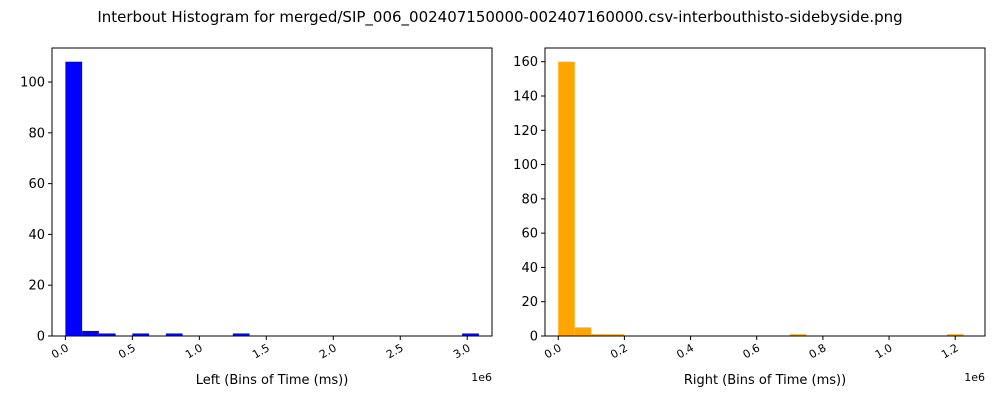  What do you see at coordinates (529, 302) in the screenshot?
I see `right-y-tick-label: 20` at bounding box center [529, 302].